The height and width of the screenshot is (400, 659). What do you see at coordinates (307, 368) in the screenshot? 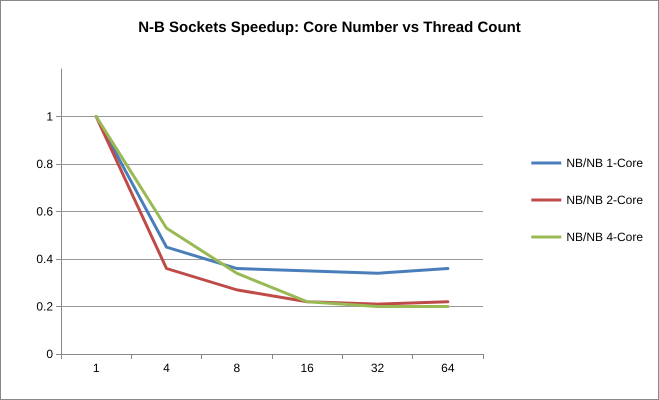
I see `x-tick-label: 16` at bounding box center [307, 368].